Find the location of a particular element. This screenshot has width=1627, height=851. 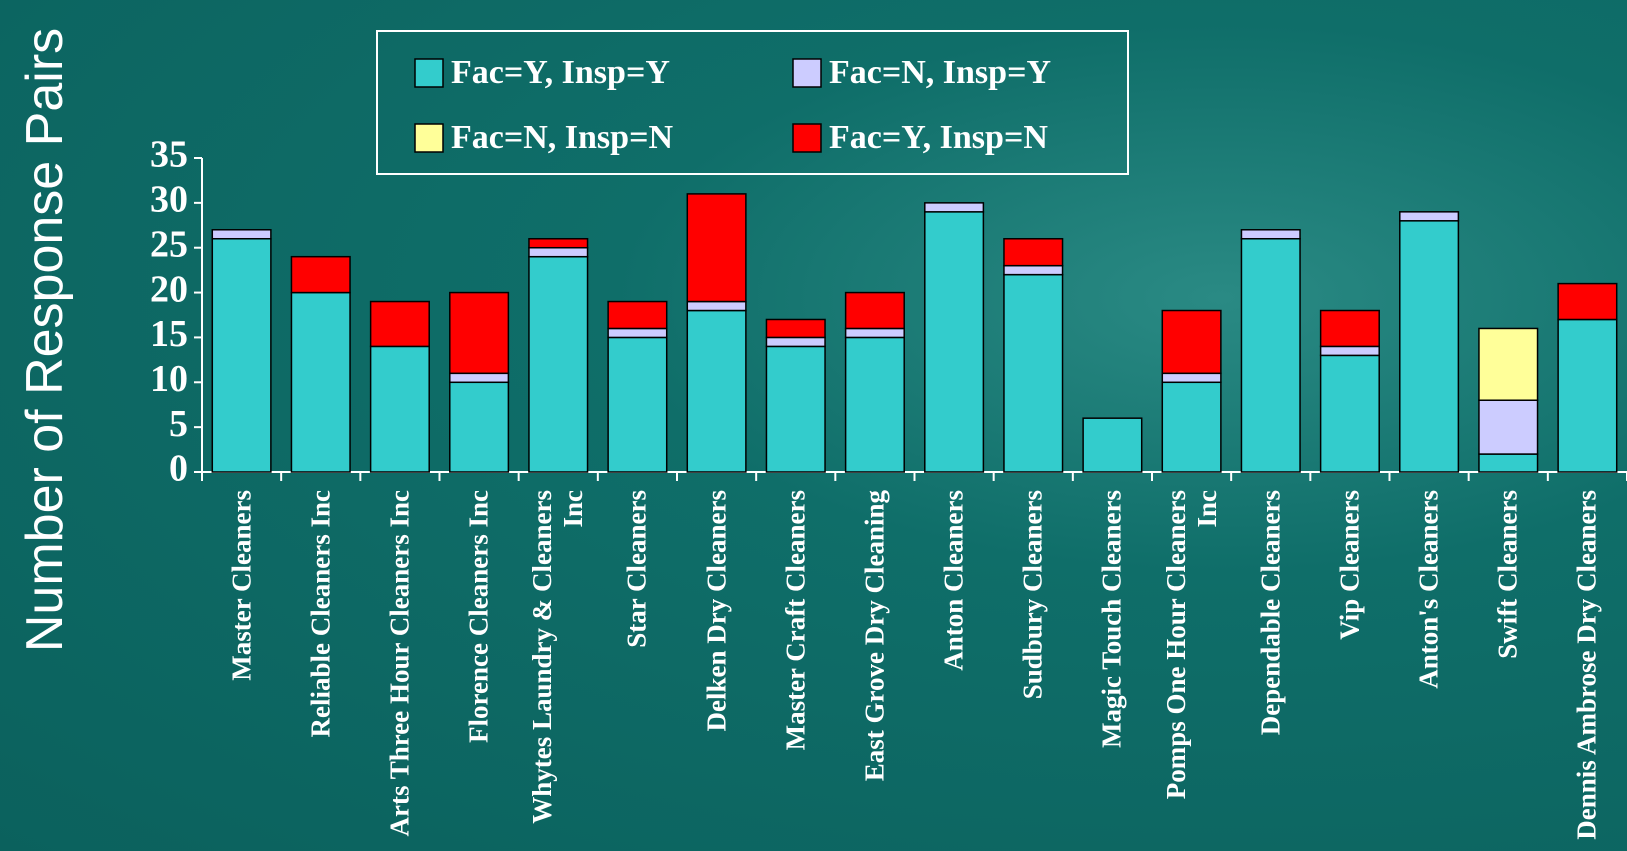

x-tick-label: Vip Cleaners is located at coordinates (1349, 565).